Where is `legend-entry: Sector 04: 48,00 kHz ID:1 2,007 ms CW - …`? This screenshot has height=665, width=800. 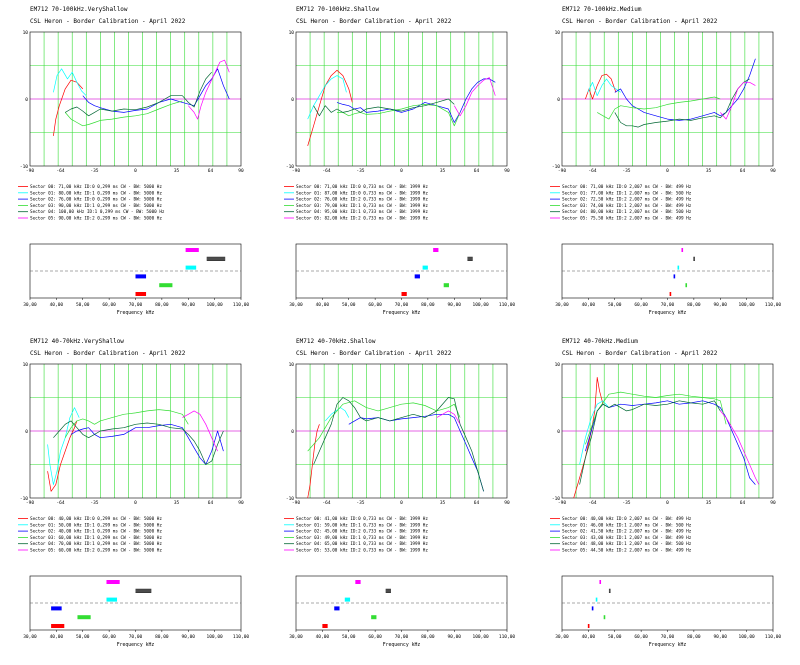 legend-entry: Sector 04: 48,00 kHz ID:1 2,007 ms CW - … is located at coordinates (627, 544).